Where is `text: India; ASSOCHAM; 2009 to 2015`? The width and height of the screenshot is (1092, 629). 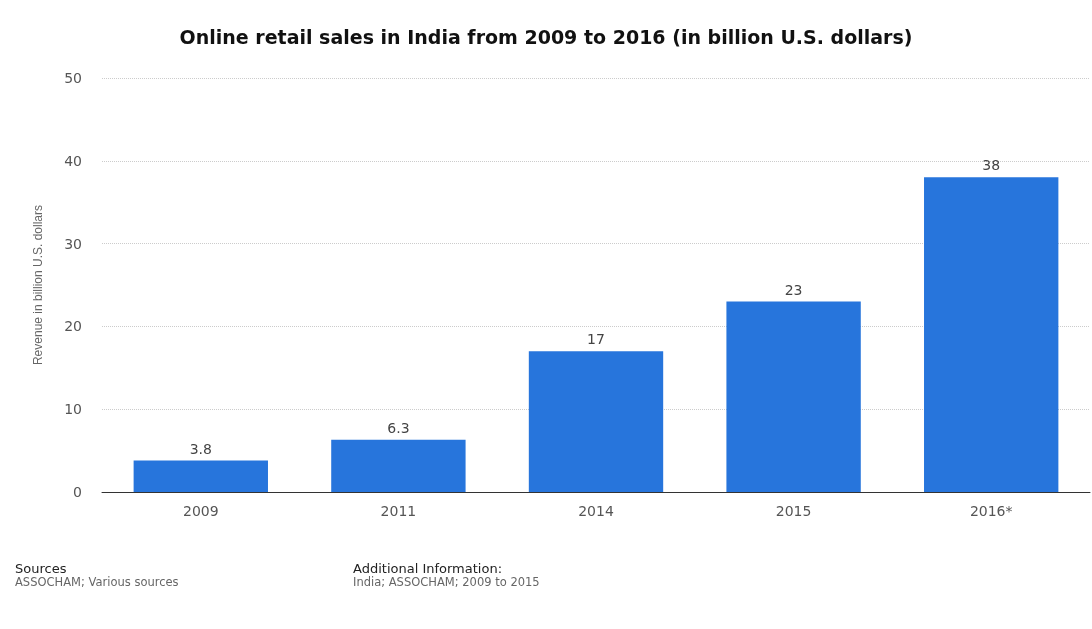 text: India; ASSOCHAM; 2009 to 2015 is located at coordinates (446, 582).